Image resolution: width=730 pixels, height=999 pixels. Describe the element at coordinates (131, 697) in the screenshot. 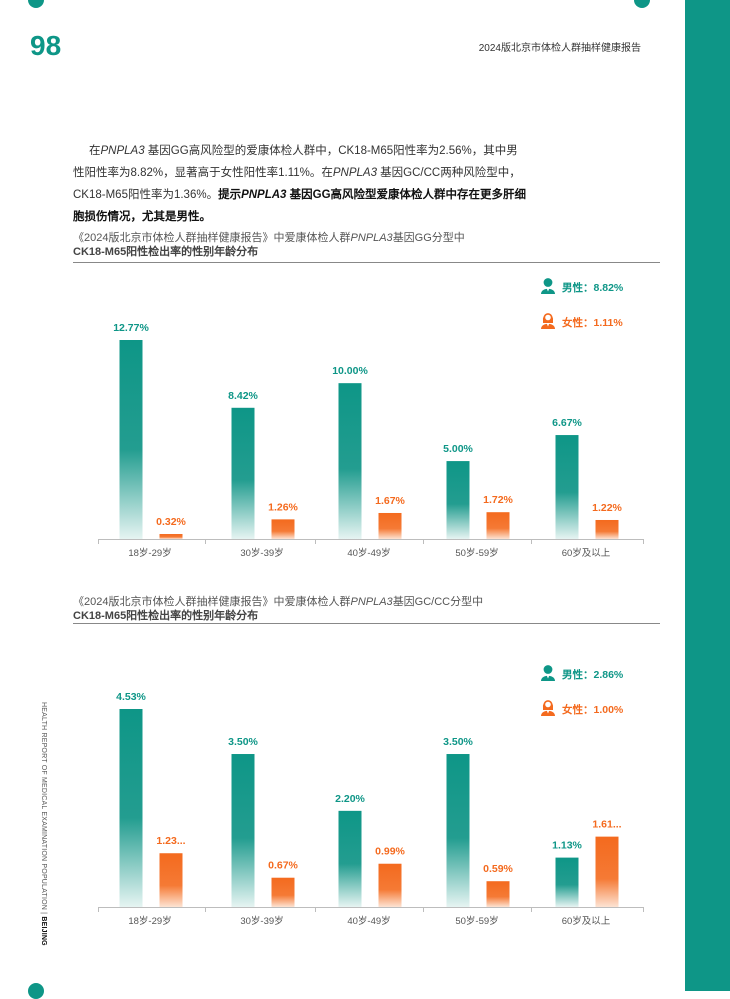

I see `bar-value-label-male: 4.53%` at that location.